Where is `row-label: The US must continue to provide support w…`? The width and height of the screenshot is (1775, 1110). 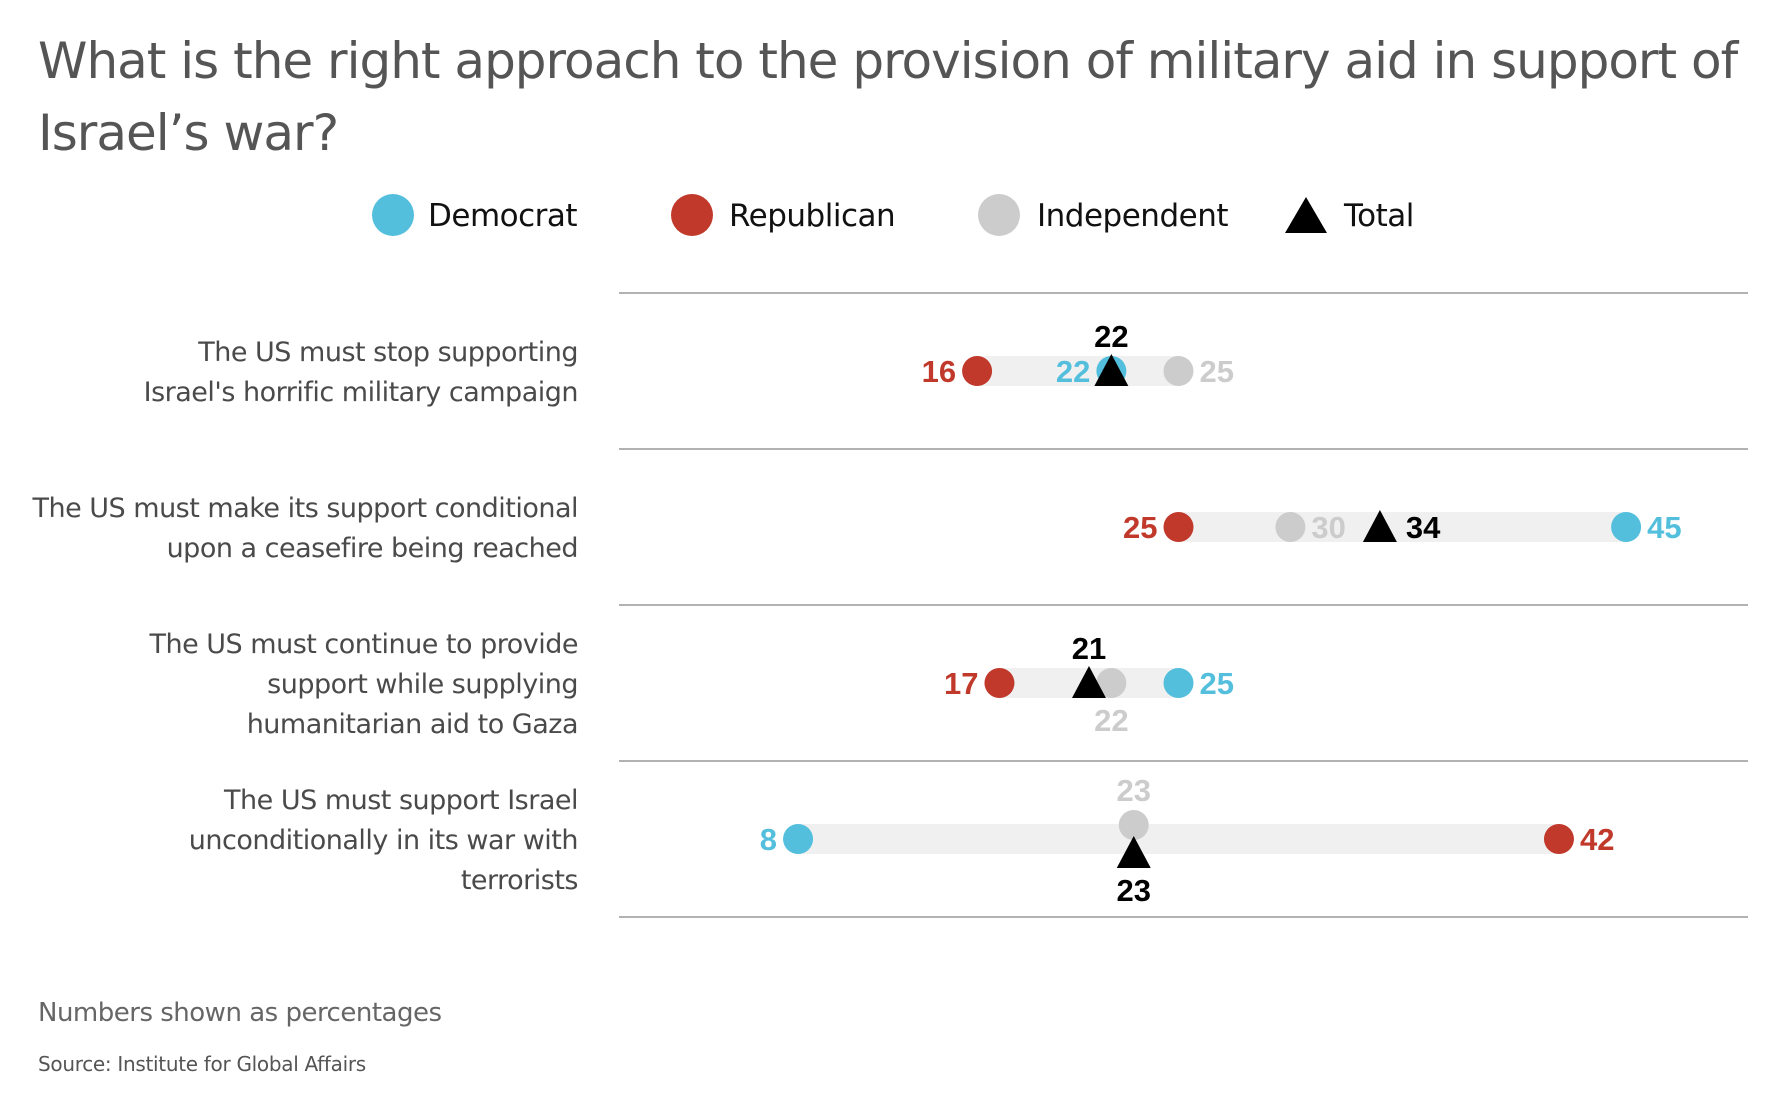
row-label: The US must continue to provide support w… is located at coordinates (364, 684).